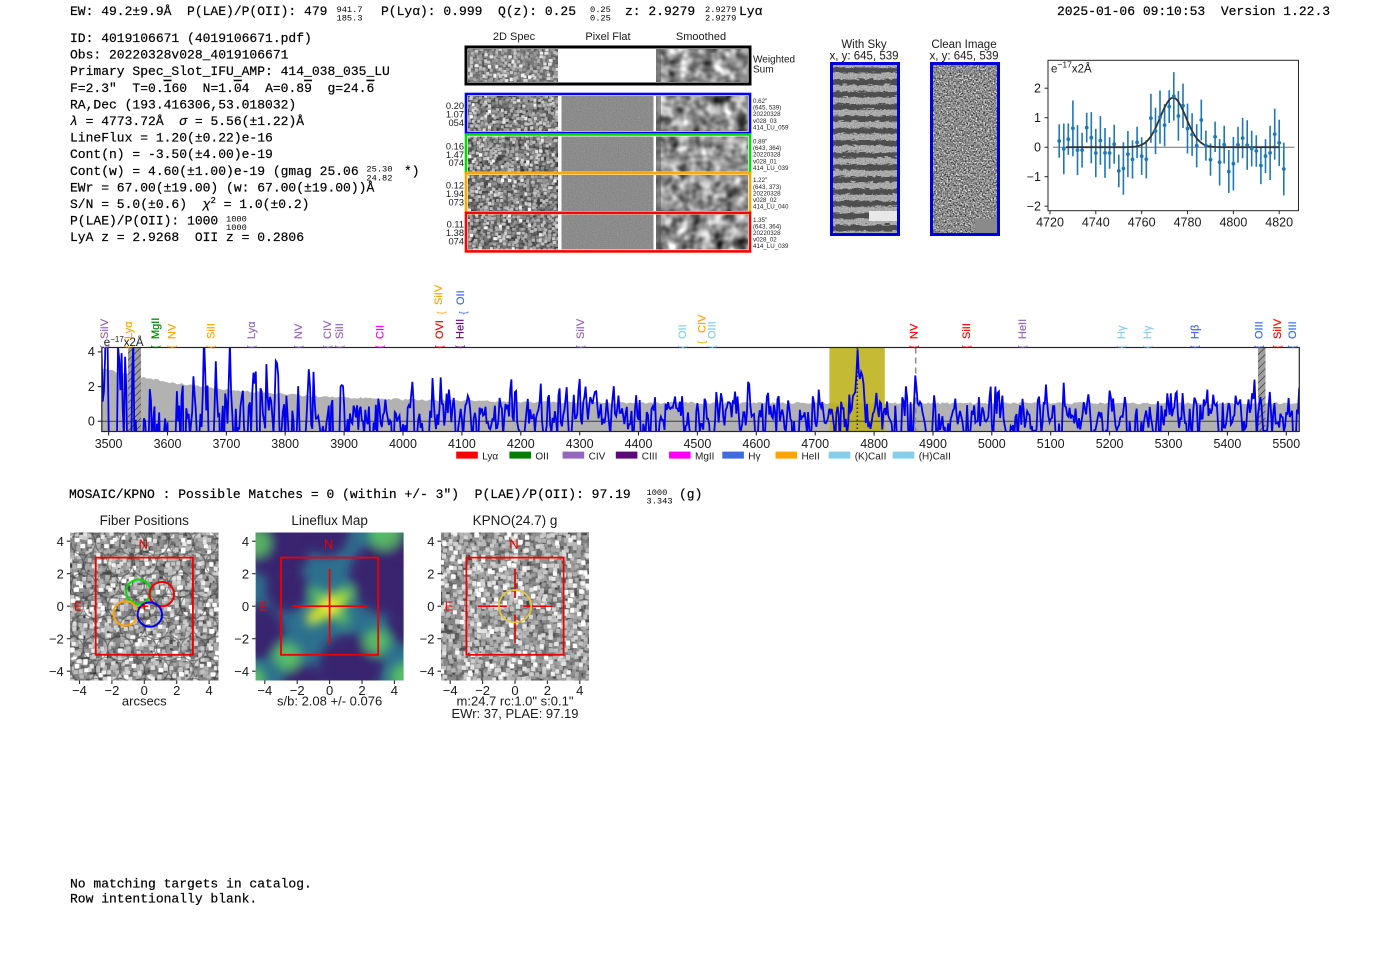 The width and height of the screenshot is (1400, 953). I want to click on svg-text: 185.3, so click(350, 19).